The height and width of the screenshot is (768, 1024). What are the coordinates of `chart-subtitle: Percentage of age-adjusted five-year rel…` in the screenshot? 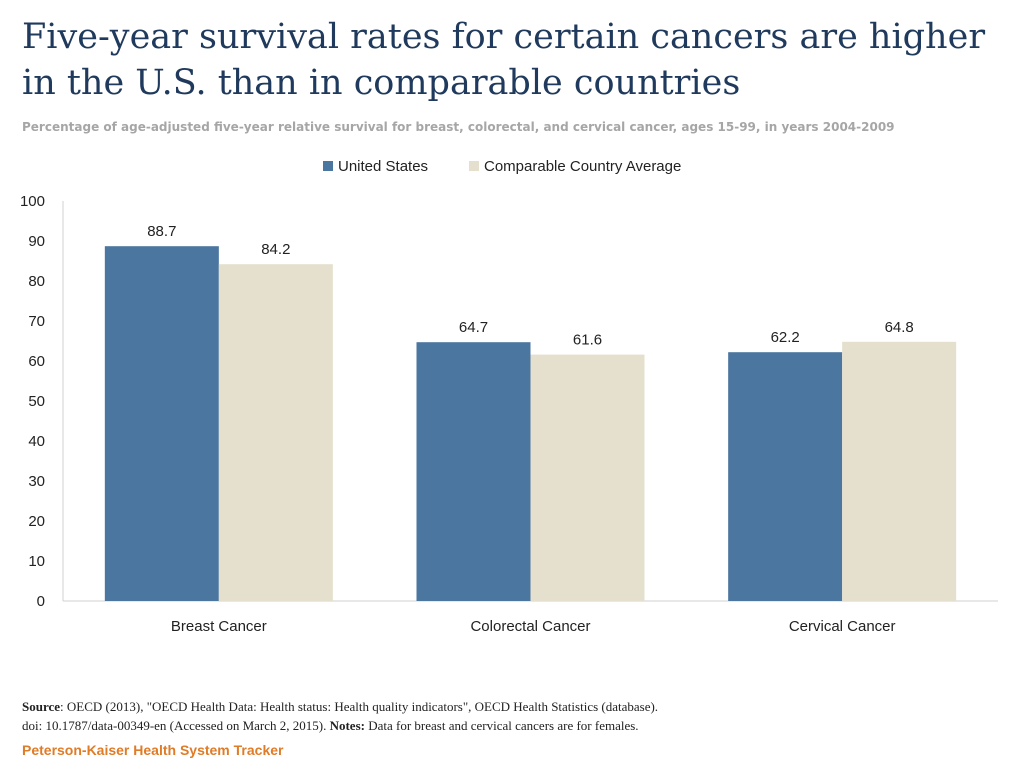 It's located at (458, 127).